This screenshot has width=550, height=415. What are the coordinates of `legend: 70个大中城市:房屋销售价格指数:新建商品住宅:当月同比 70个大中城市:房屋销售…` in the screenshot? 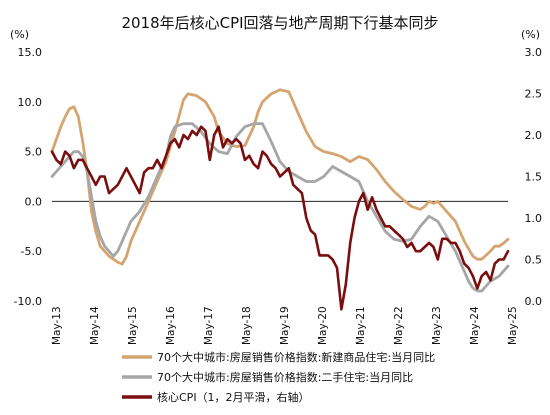 It's located at (278, 377).